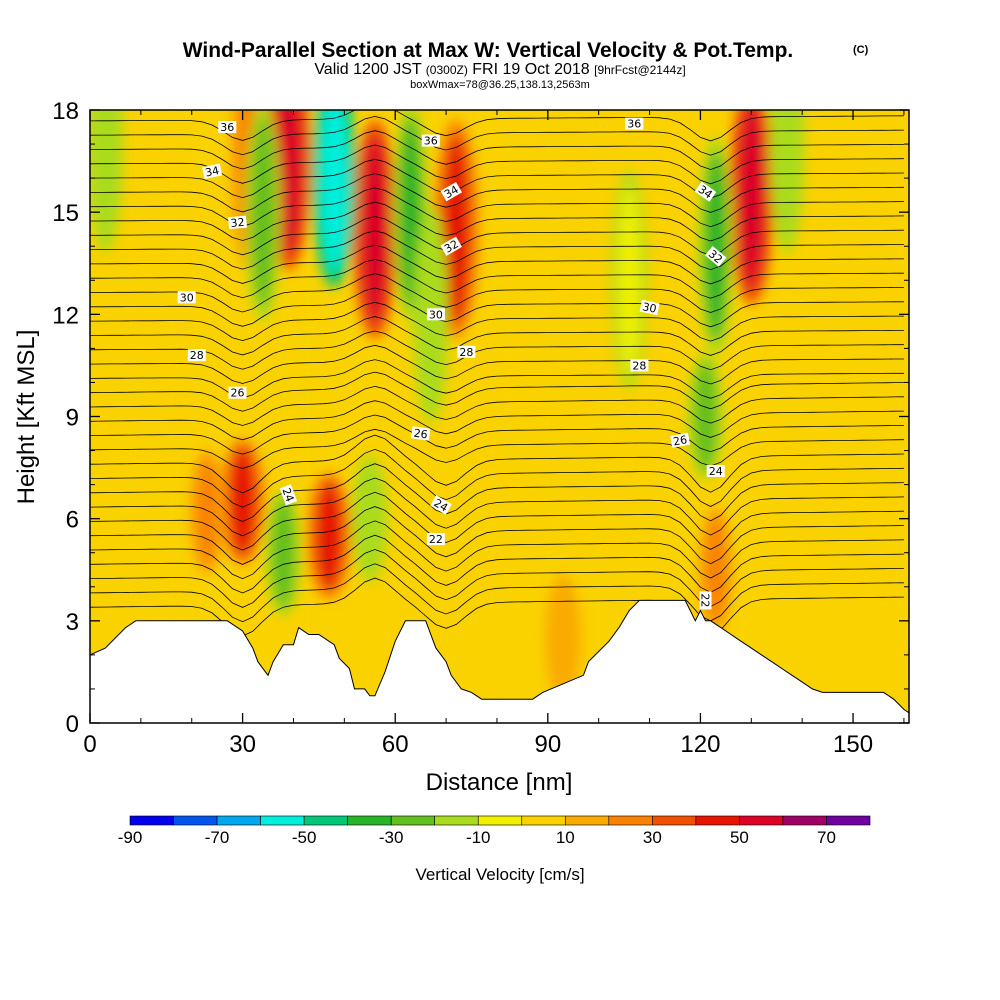 Image resolution: width=1000 pixels, height=1000 pixels. I want to click on colorbar: -90 -70 -50 -30 -10 10 30 50 70, so click(494, 831).